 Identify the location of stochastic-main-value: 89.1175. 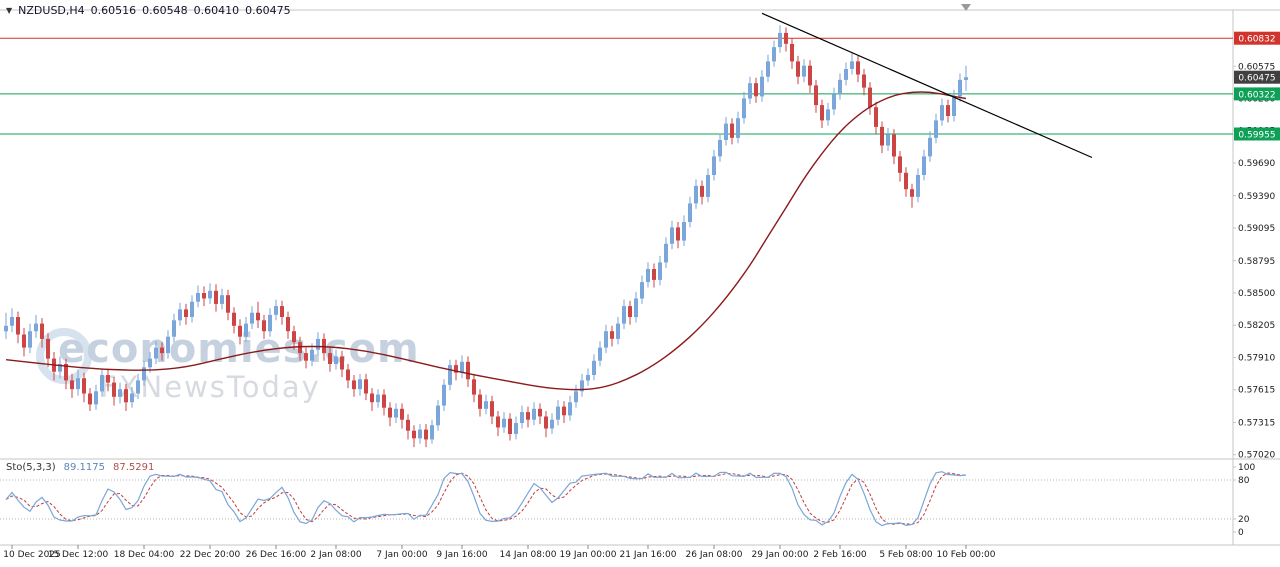
(84, 467).